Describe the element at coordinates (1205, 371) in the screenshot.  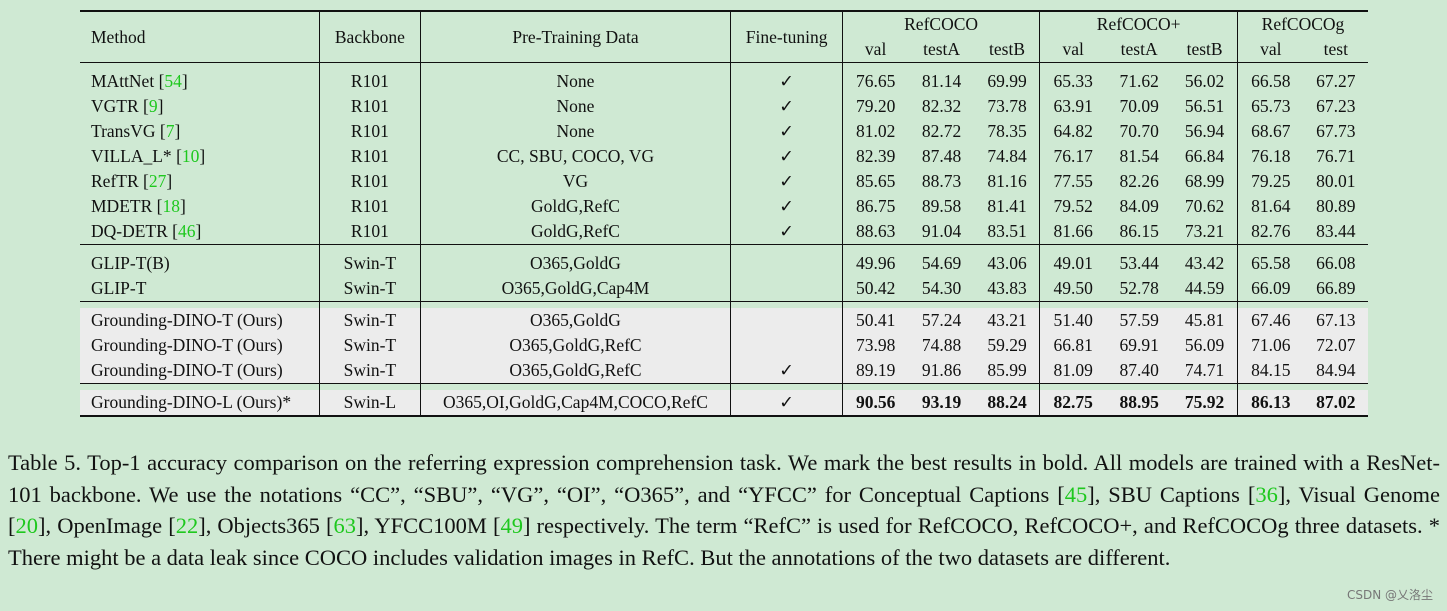
I see `score-cell: 74.71` at that location.